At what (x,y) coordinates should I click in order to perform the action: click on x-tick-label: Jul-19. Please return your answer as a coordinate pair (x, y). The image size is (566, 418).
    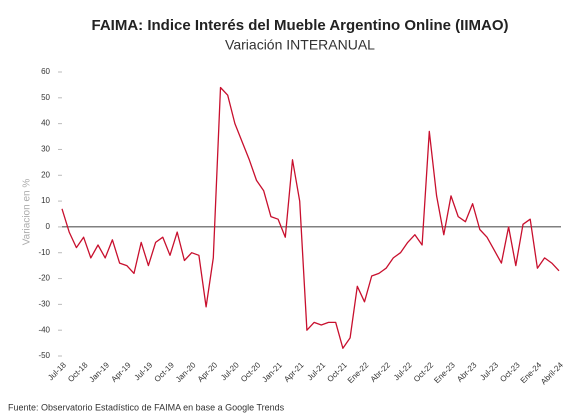
    Looking at the image, I should click on (144, 371).